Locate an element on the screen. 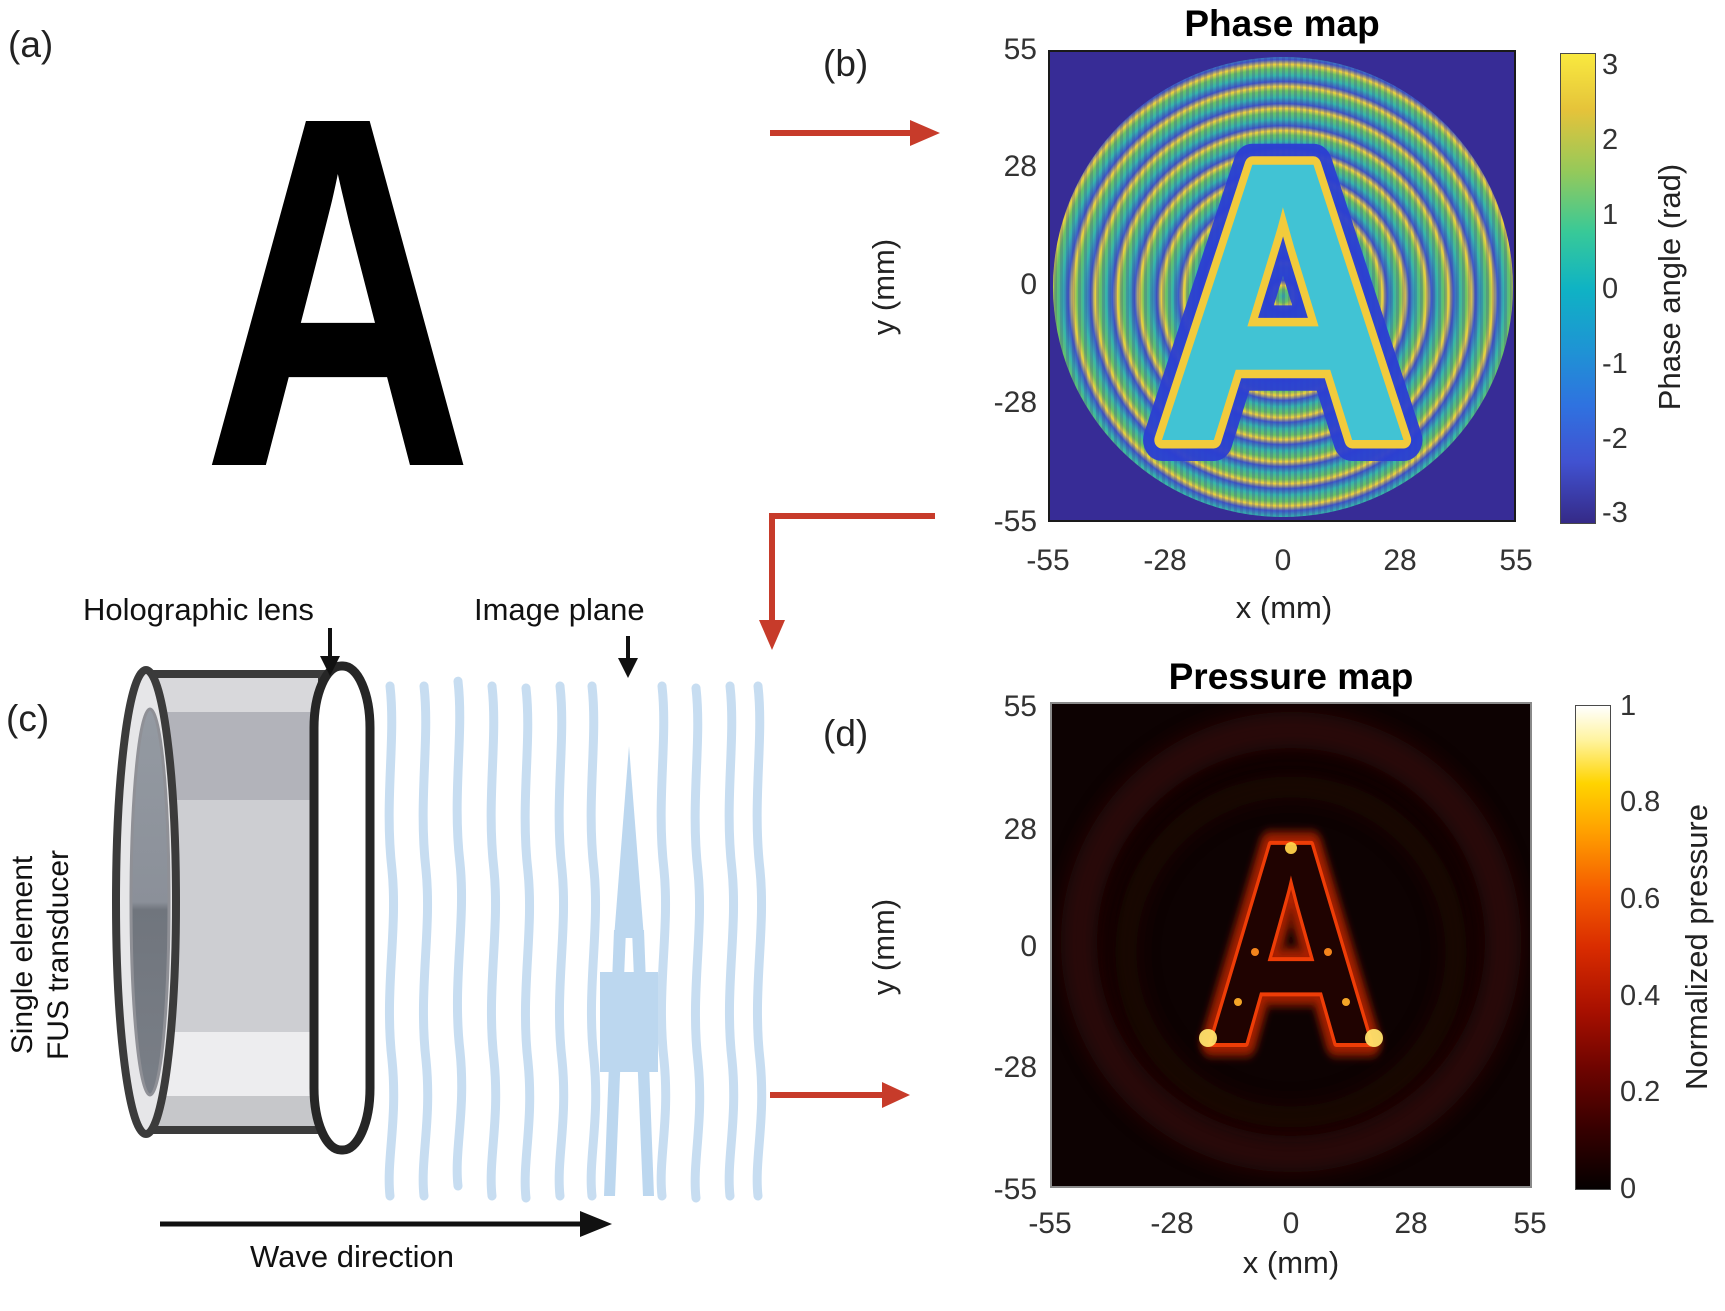 This screenshot has width=1725, height=1311. panel-d-label: (d) is located at coordinates (846, 733).